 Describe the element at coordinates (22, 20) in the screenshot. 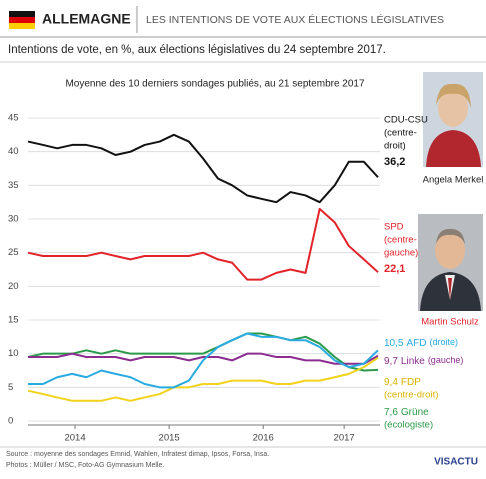

I see `flag-red` at that location.